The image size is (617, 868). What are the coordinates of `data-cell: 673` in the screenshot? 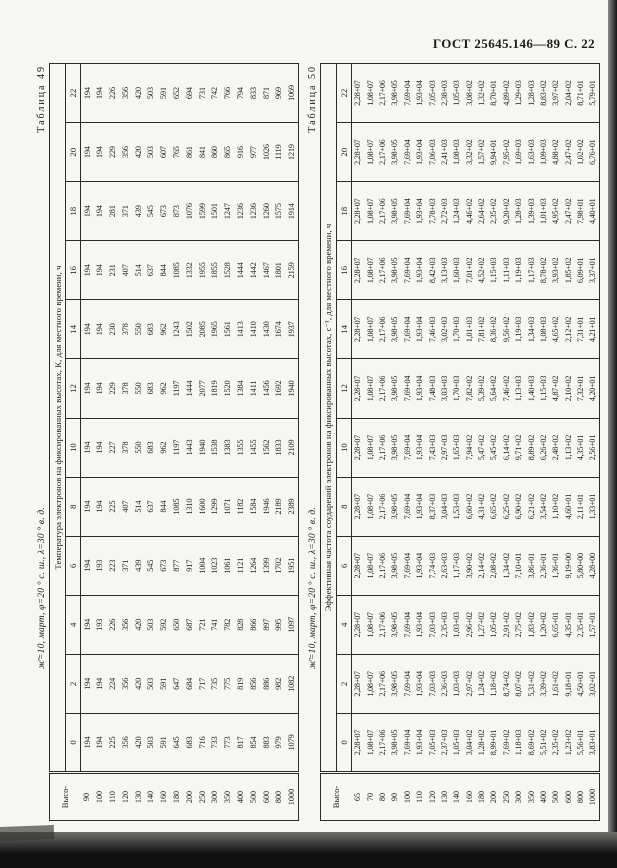 It's located at (164, 566).